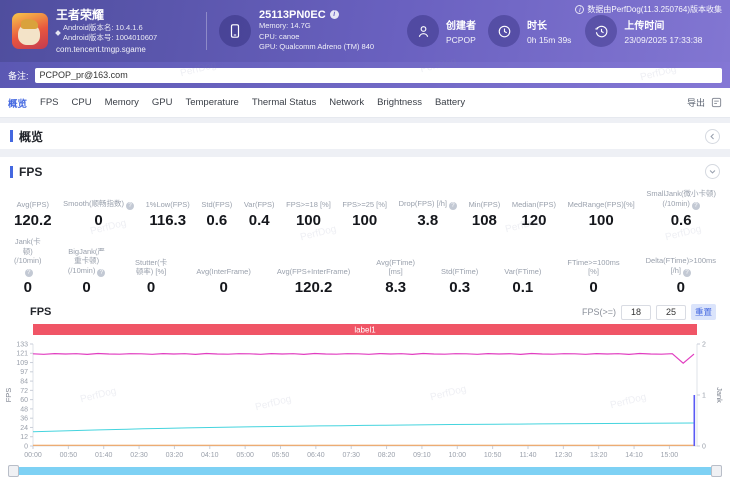  Describe the element at coordinates (98, 204) in the screenshot. I see `stat-label: Smooth(顺畅指数)` at that location.